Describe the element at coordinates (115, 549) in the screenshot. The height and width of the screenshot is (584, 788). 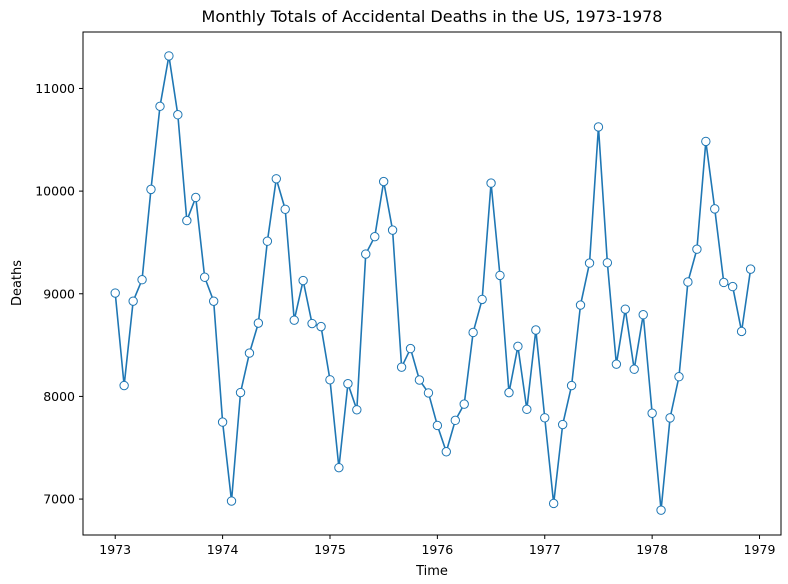
I see `x-tick-label: 1973` at that location.